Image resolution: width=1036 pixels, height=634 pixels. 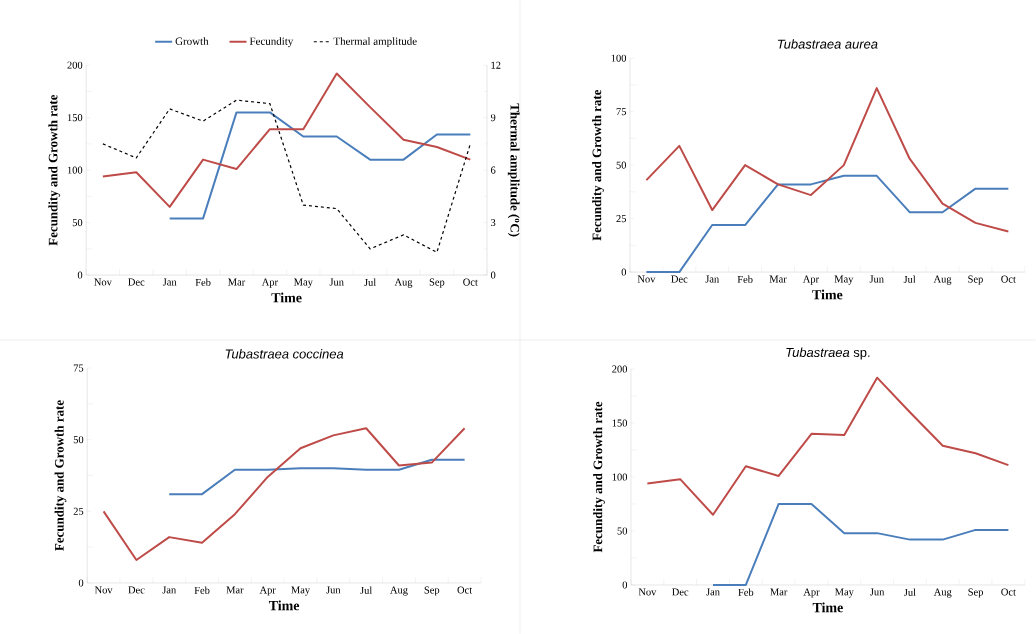 What do you see at coordinates (493, 118) in the screenshot?
I see `y2-tick-label: 9` at bounding box center [493, 118].